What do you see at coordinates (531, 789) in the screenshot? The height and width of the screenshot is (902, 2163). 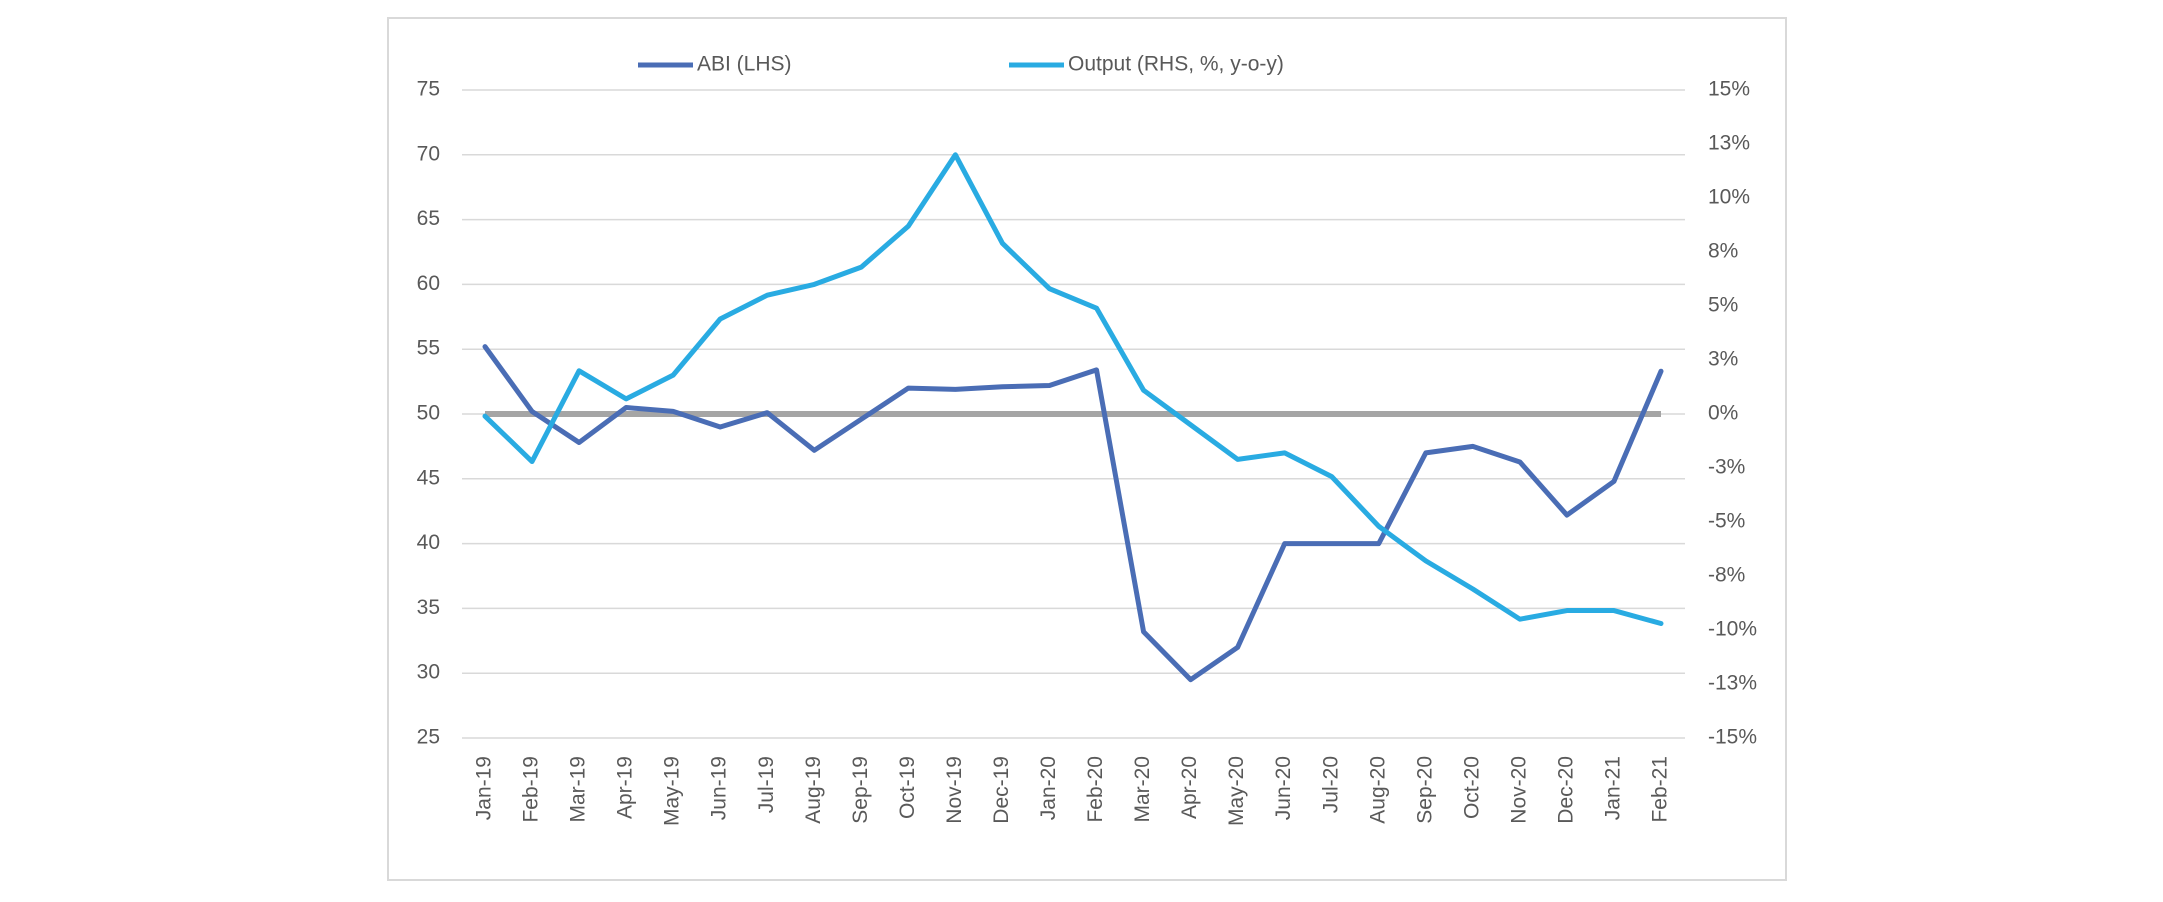 I see `x-tick-label: Feb-19` at bounding box center [531, 789].